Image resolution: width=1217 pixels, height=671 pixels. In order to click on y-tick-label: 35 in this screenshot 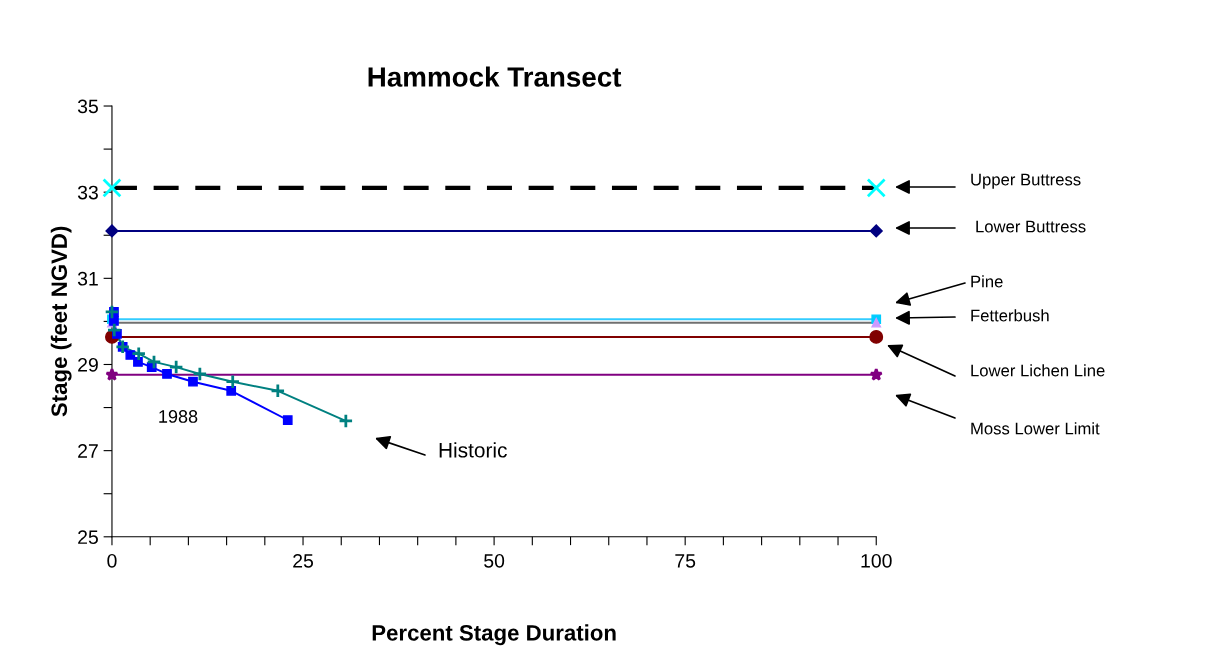, I will do `click(87, 106)`.